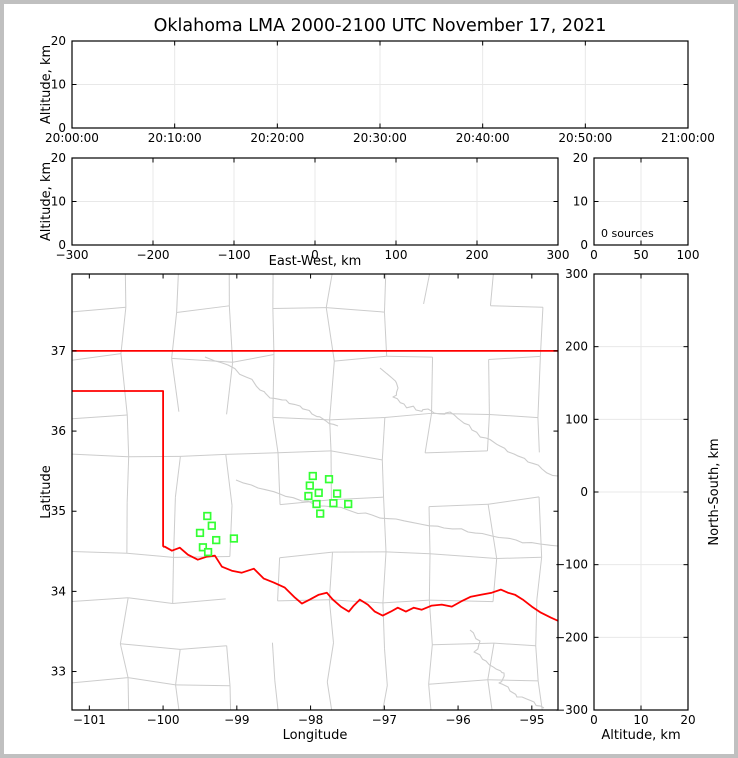  What do you see at coordinates (477, 255) in the screenshot?
I see `ew-height-xtick-label: 200` at bounding box center [477, 255].